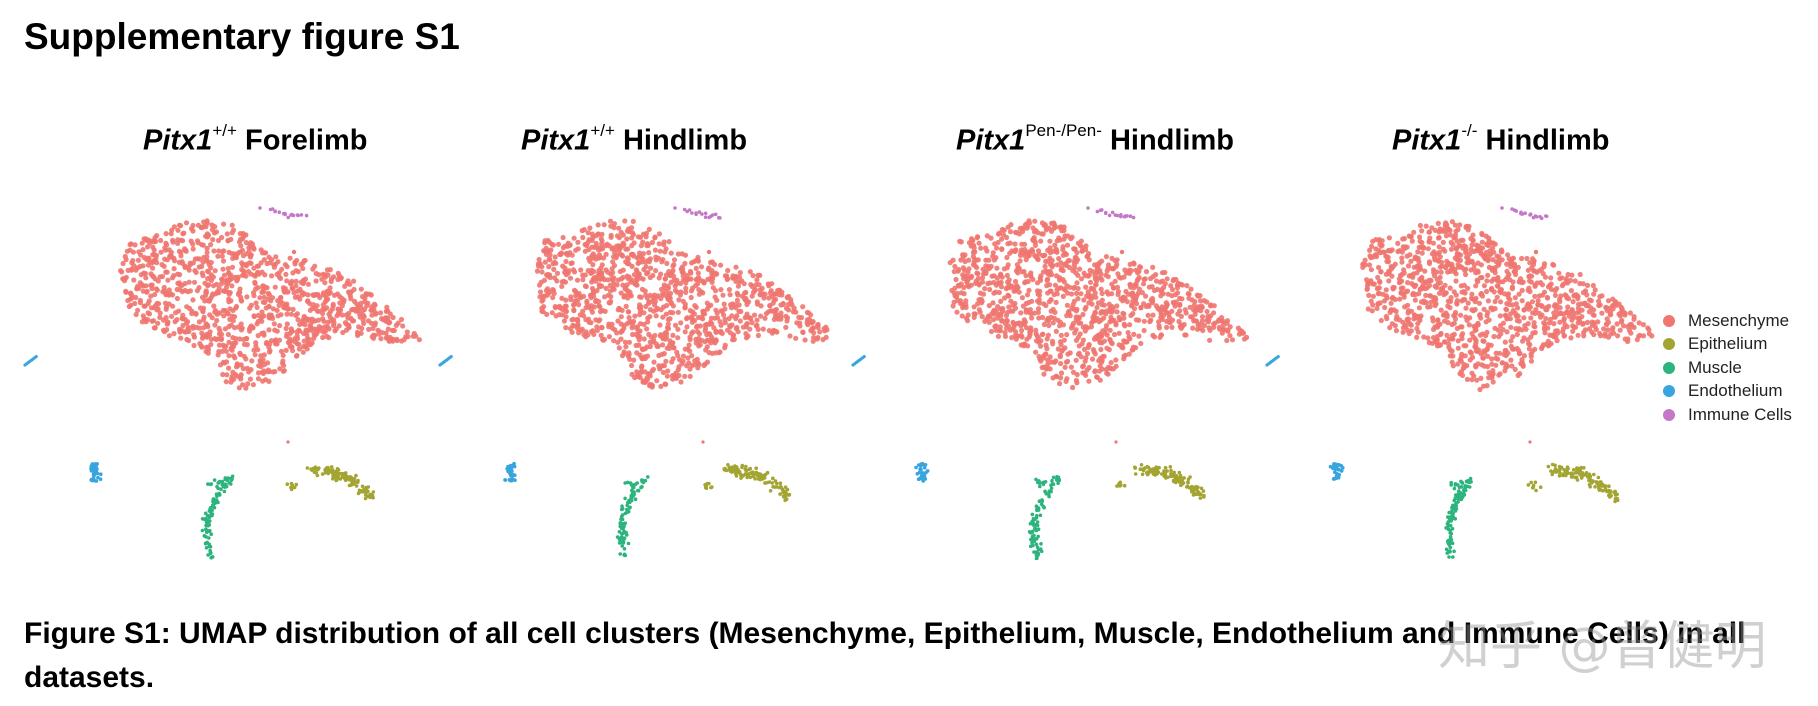 The image size is (1818, 706). I want to click on panel-title-2: Pitx1+/+ Hindlimb, so click(634, 139).